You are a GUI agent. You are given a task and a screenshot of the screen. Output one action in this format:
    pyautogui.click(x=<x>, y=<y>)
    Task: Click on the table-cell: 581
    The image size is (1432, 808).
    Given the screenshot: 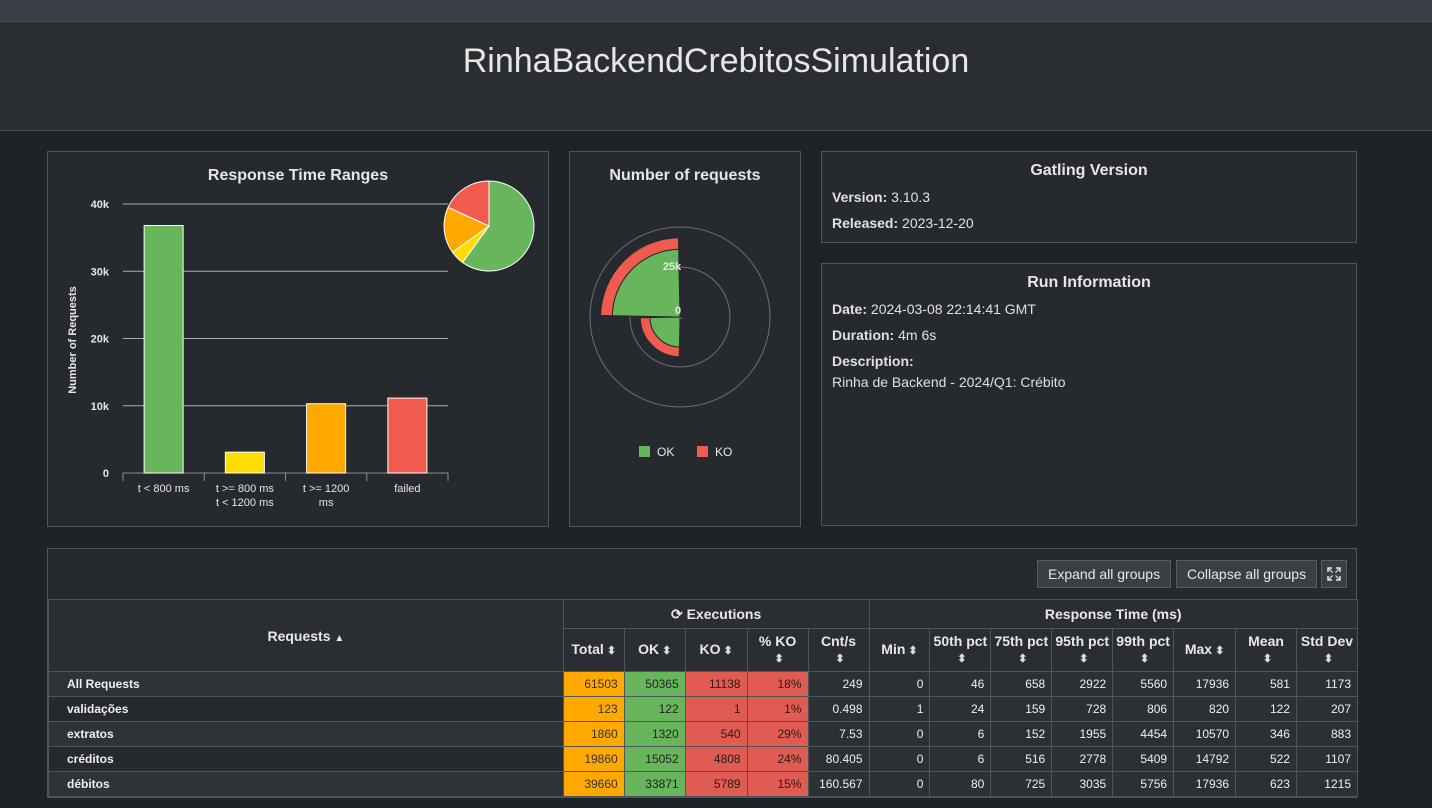 What is the action you would take?
    pyautogui.click(x=1266, y=684)
    